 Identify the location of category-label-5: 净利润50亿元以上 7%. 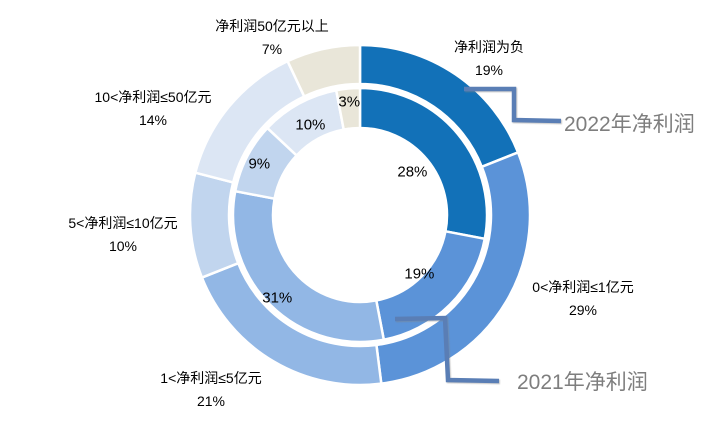
(272, 38).